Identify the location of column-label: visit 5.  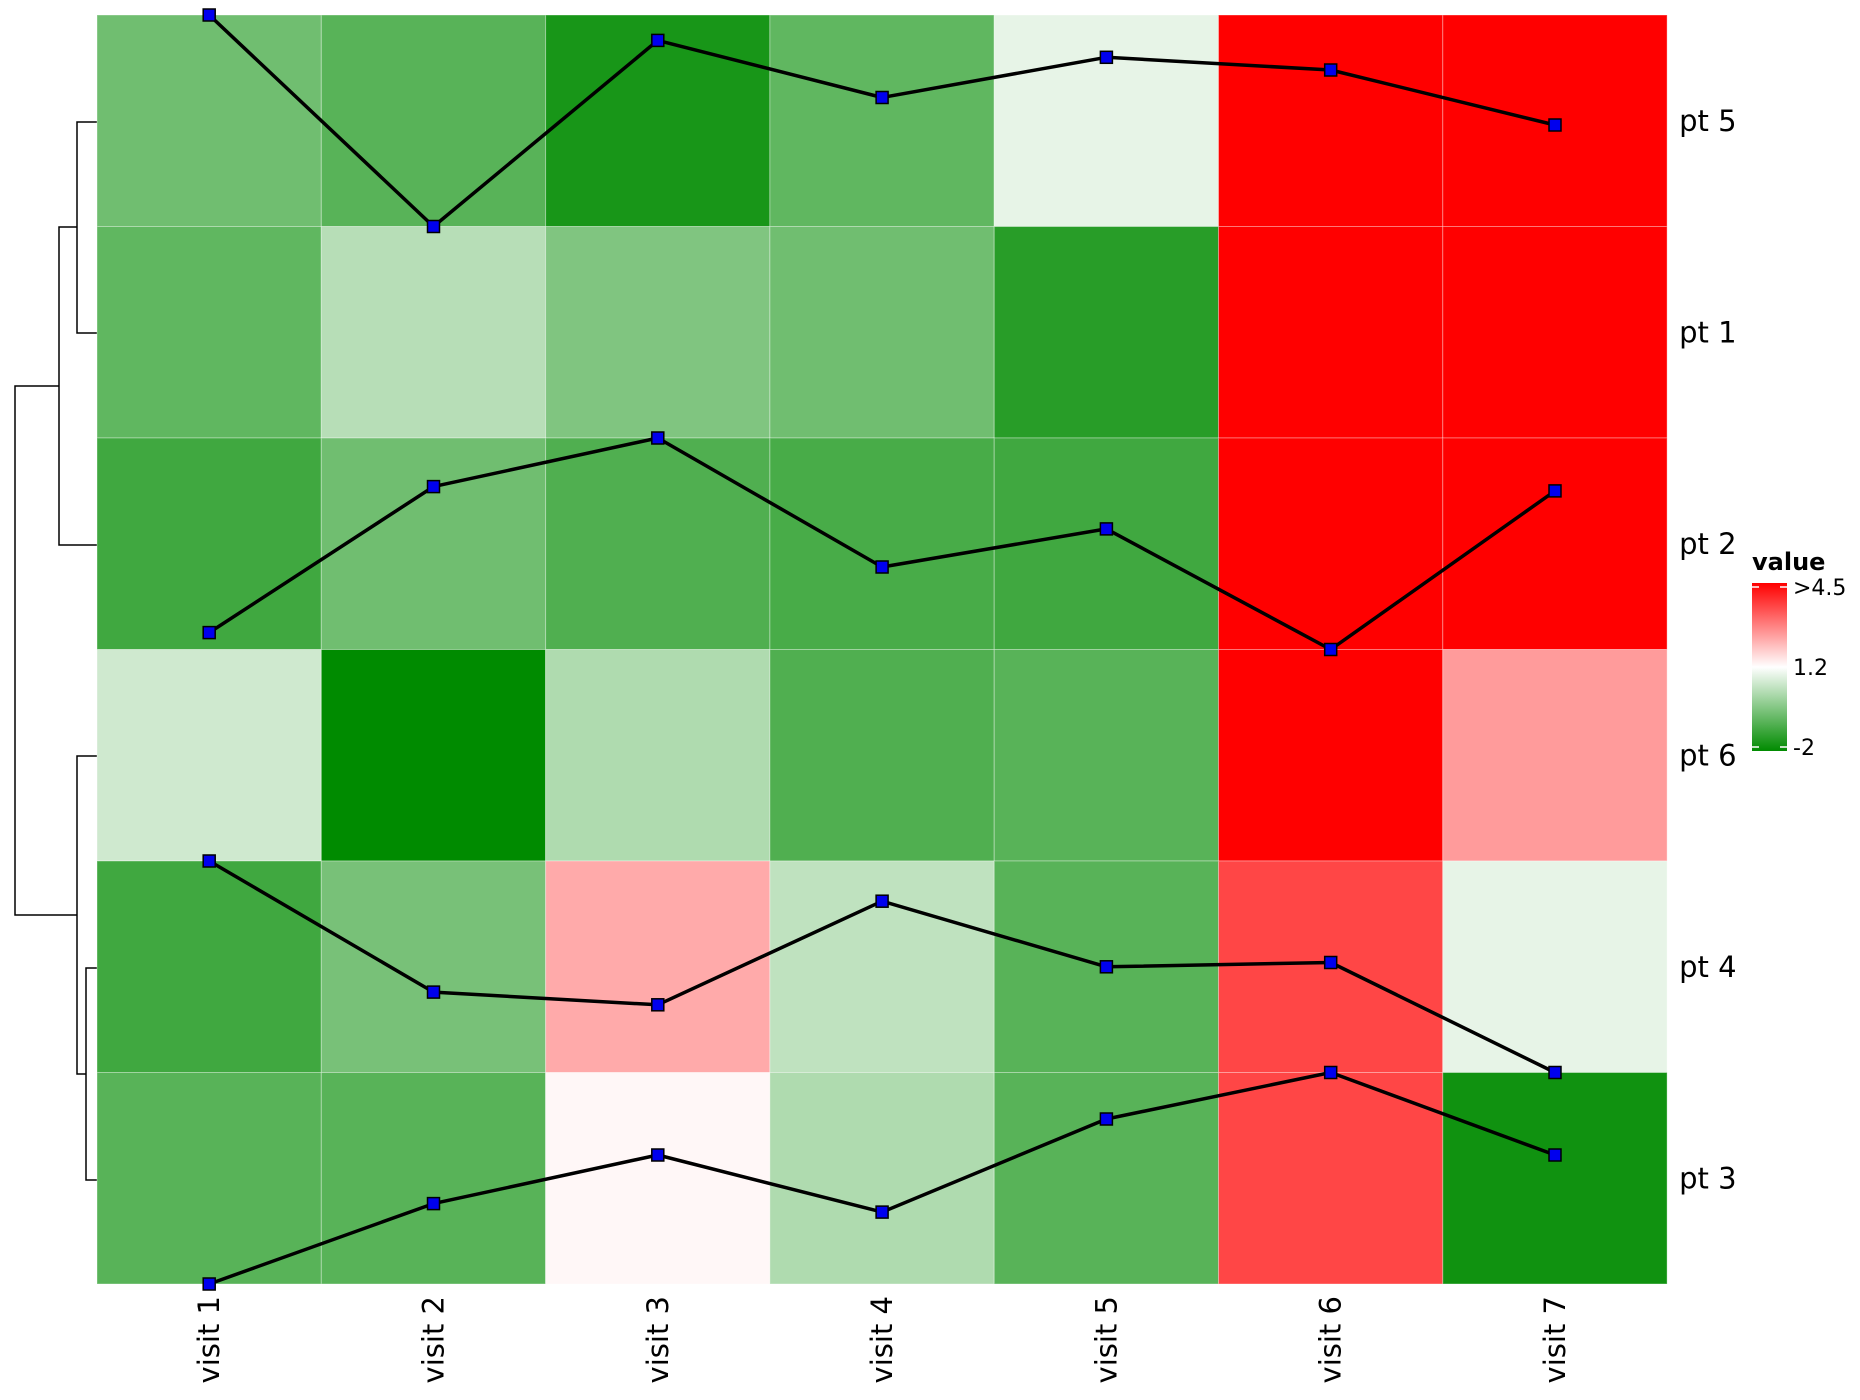
(1106, 1339).